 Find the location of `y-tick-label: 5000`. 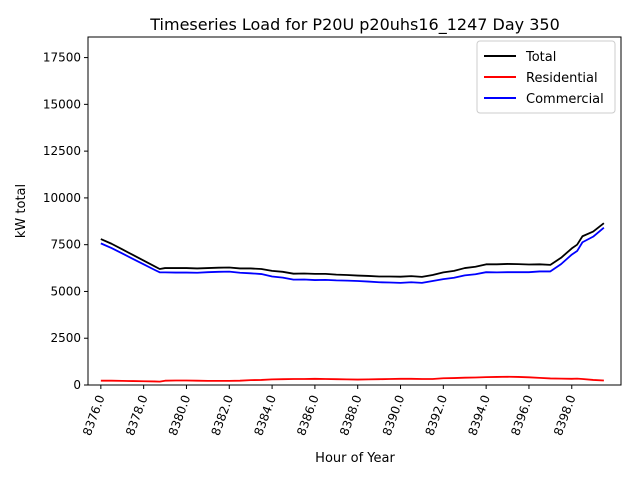

y-tick-label: 5000 is located at coordinates (65, 291).